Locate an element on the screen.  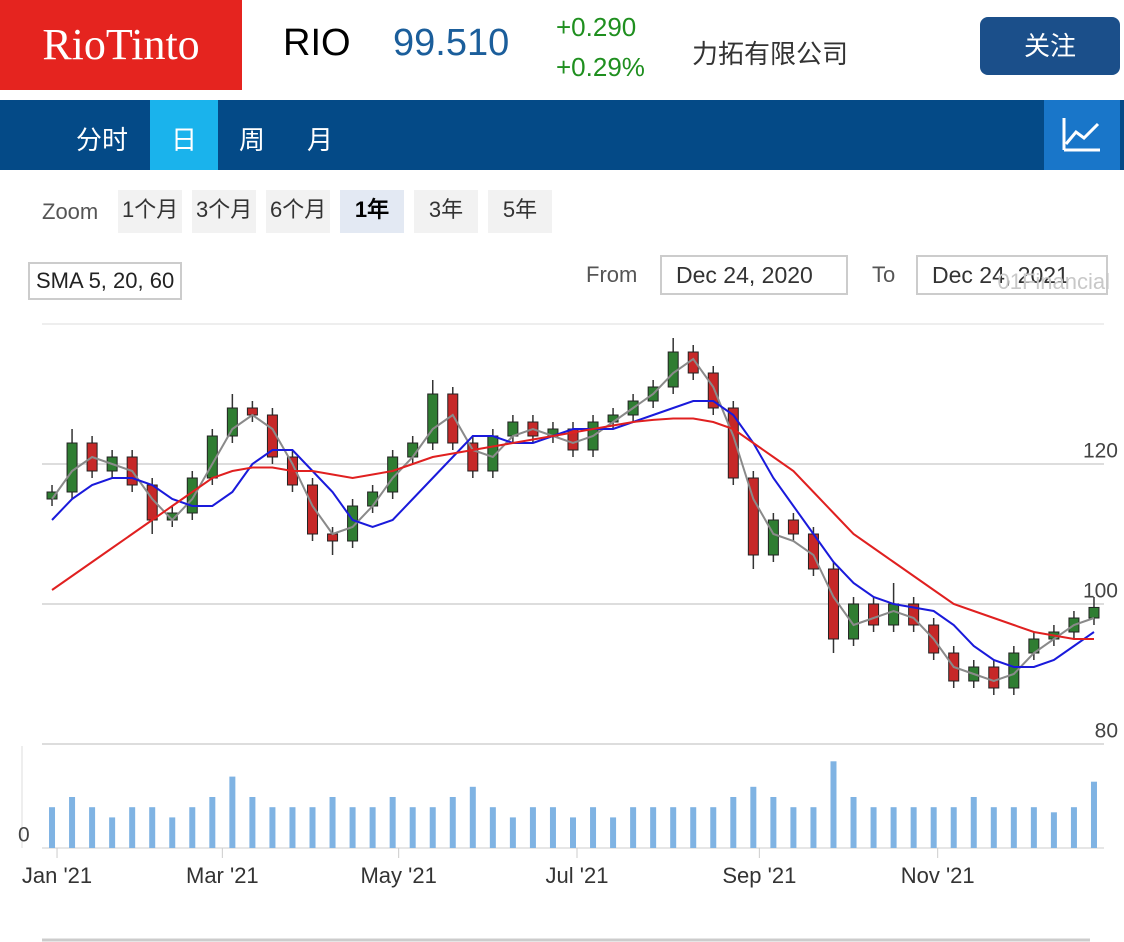
tab: 周 is located at coordinates (251, 140).